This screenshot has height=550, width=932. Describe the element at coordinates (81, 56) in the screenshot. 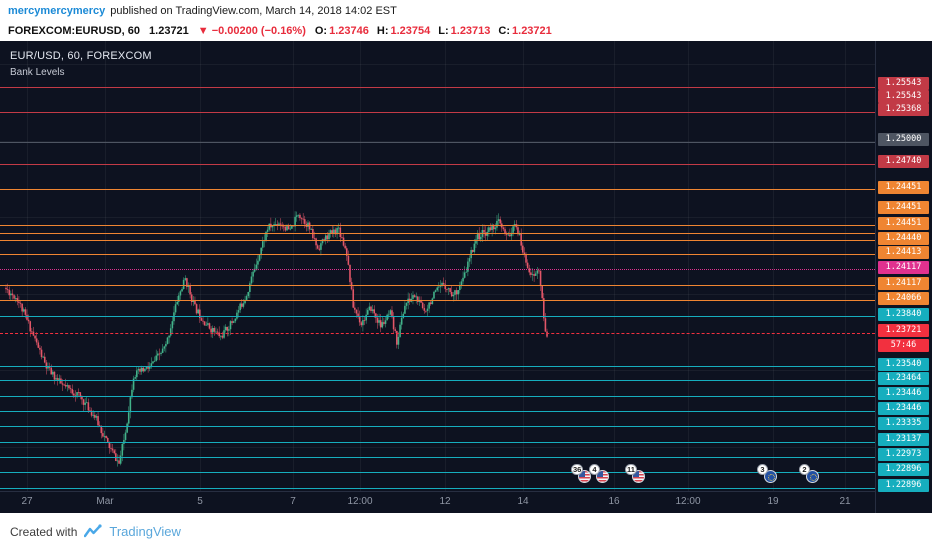

I see `chart-symbol-title: EUR/USD, 60, FOREXCOM` at that location.